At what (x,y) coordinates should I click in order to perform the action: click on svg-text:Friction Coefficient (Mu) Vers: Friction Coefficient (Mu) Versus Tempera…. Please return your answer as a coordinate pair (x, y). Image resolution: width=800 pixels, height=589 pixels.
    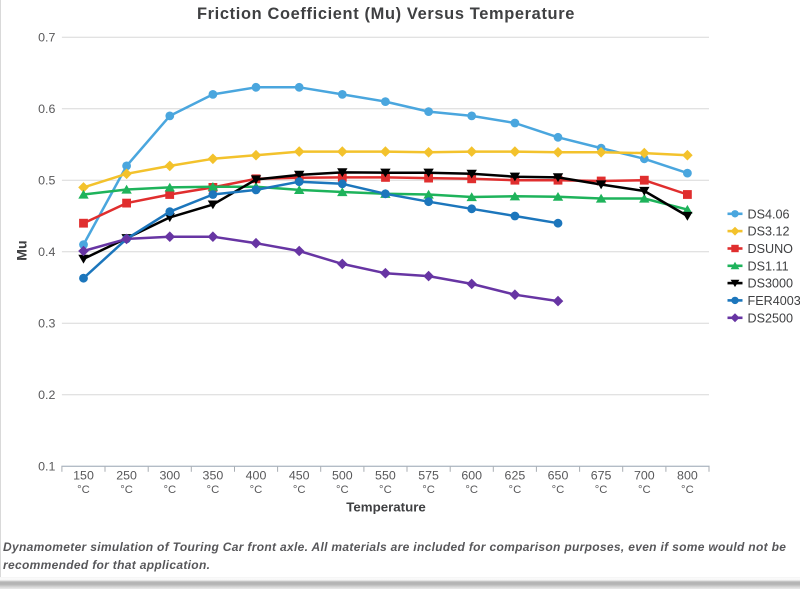
    Looking at the image, I should click on (386, 14).